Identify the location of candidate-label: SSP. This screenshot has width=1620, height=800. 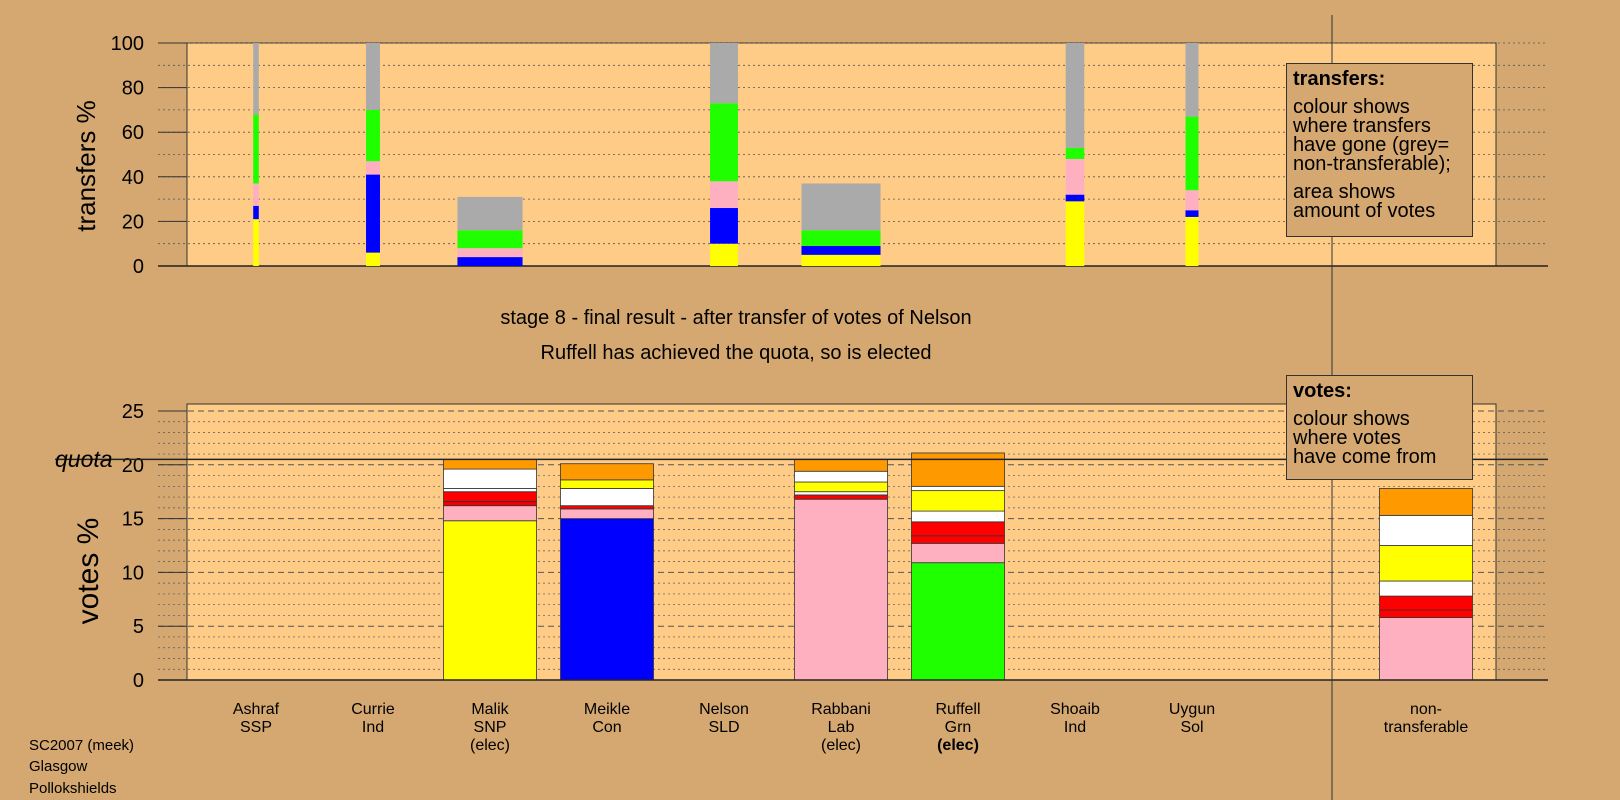
(256, 727).